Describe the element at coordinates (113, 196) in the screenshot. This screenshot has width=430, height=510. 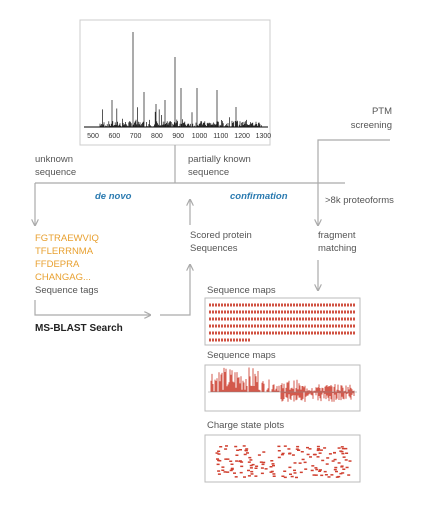
I see `method-label: de novo` at that location.